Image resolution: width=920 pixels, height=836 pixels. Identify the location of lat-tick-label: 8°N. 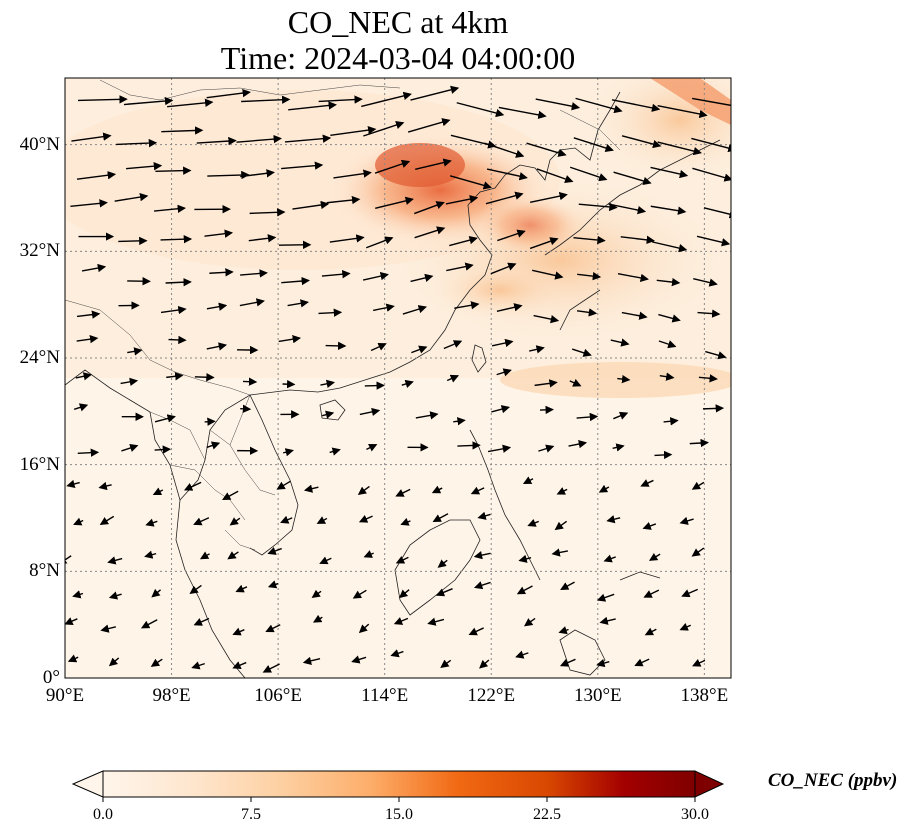
(44, 571).